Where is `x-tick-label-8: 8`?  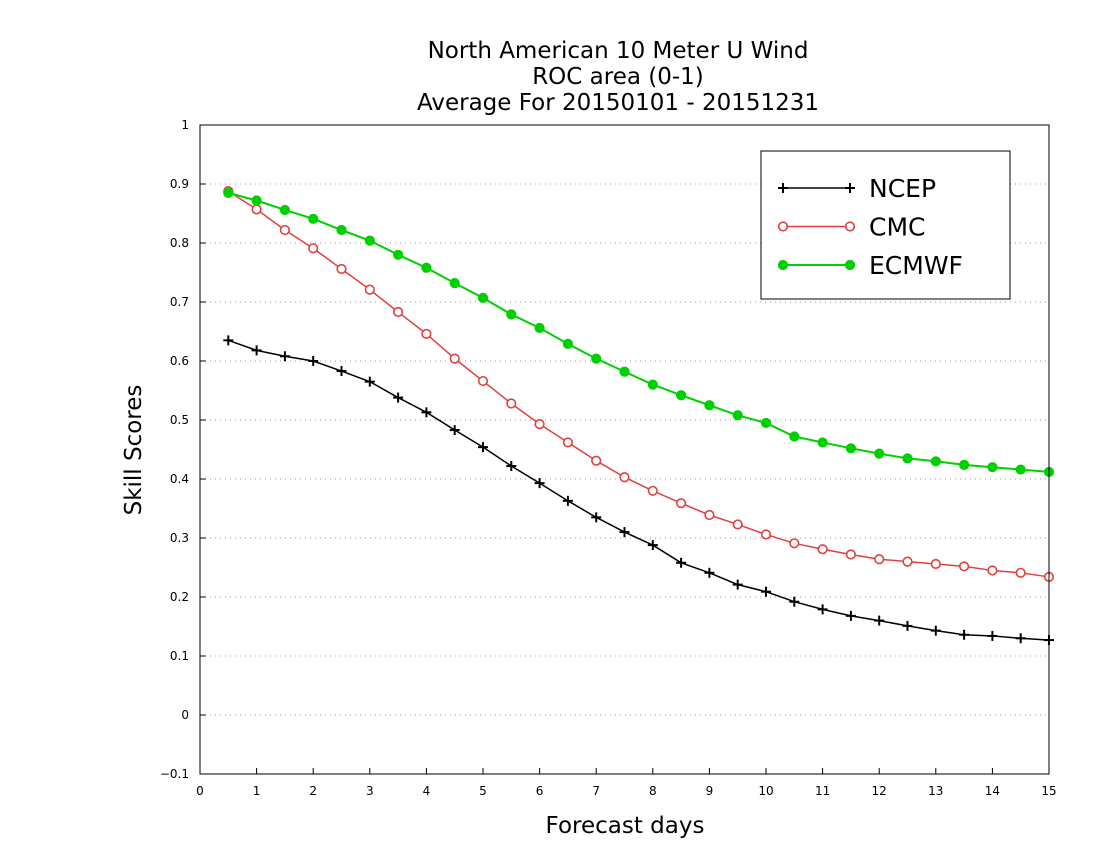 x-tick-label-8: 8 is located at coordinates (653, 791).